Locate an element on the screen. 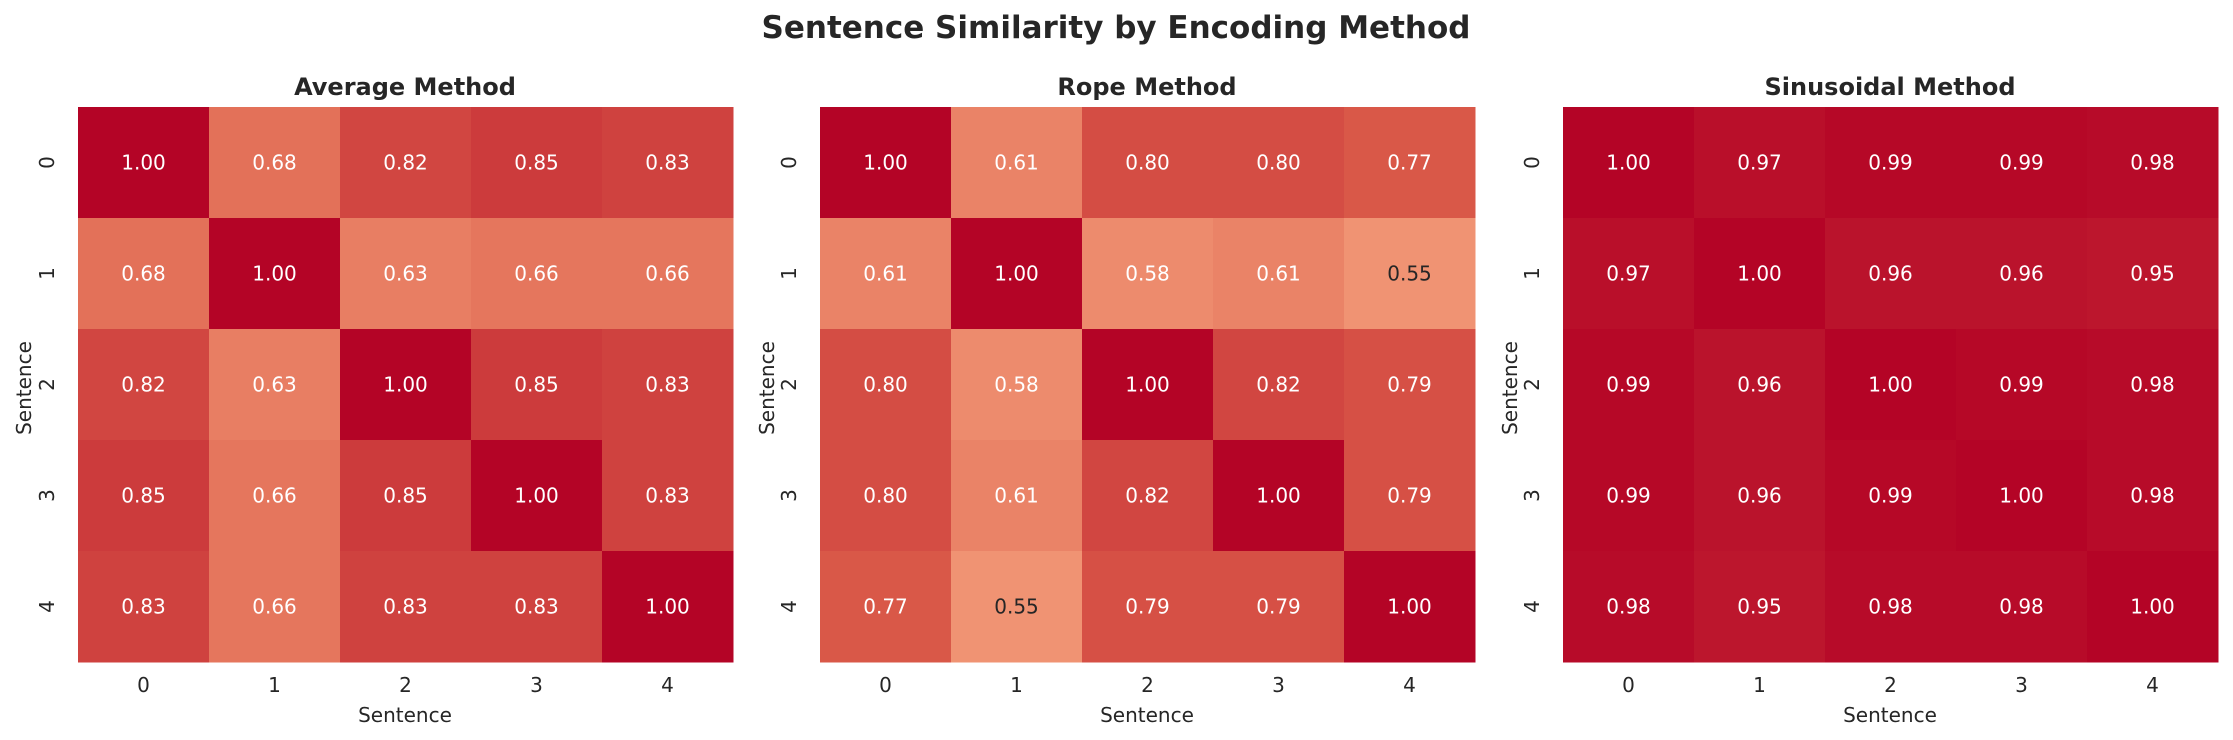  cell-value-label-r1-c4: 0.95 is located at coordinates (2152, 274).